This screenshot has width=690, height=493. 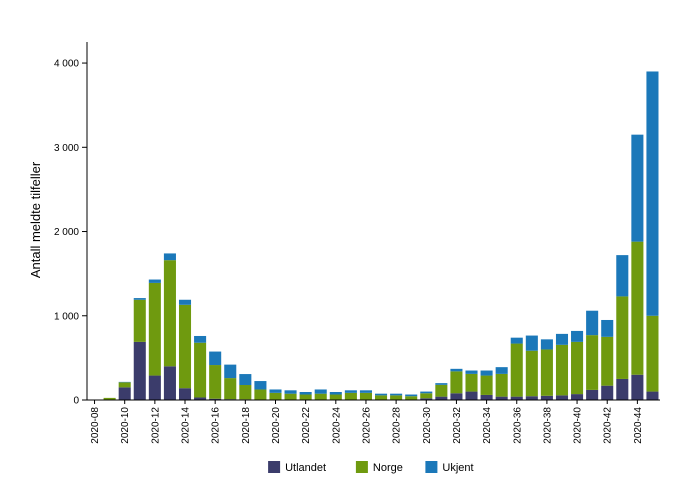 I want to click on x-tick-label: 2020-22, so click(x=306, y=425).